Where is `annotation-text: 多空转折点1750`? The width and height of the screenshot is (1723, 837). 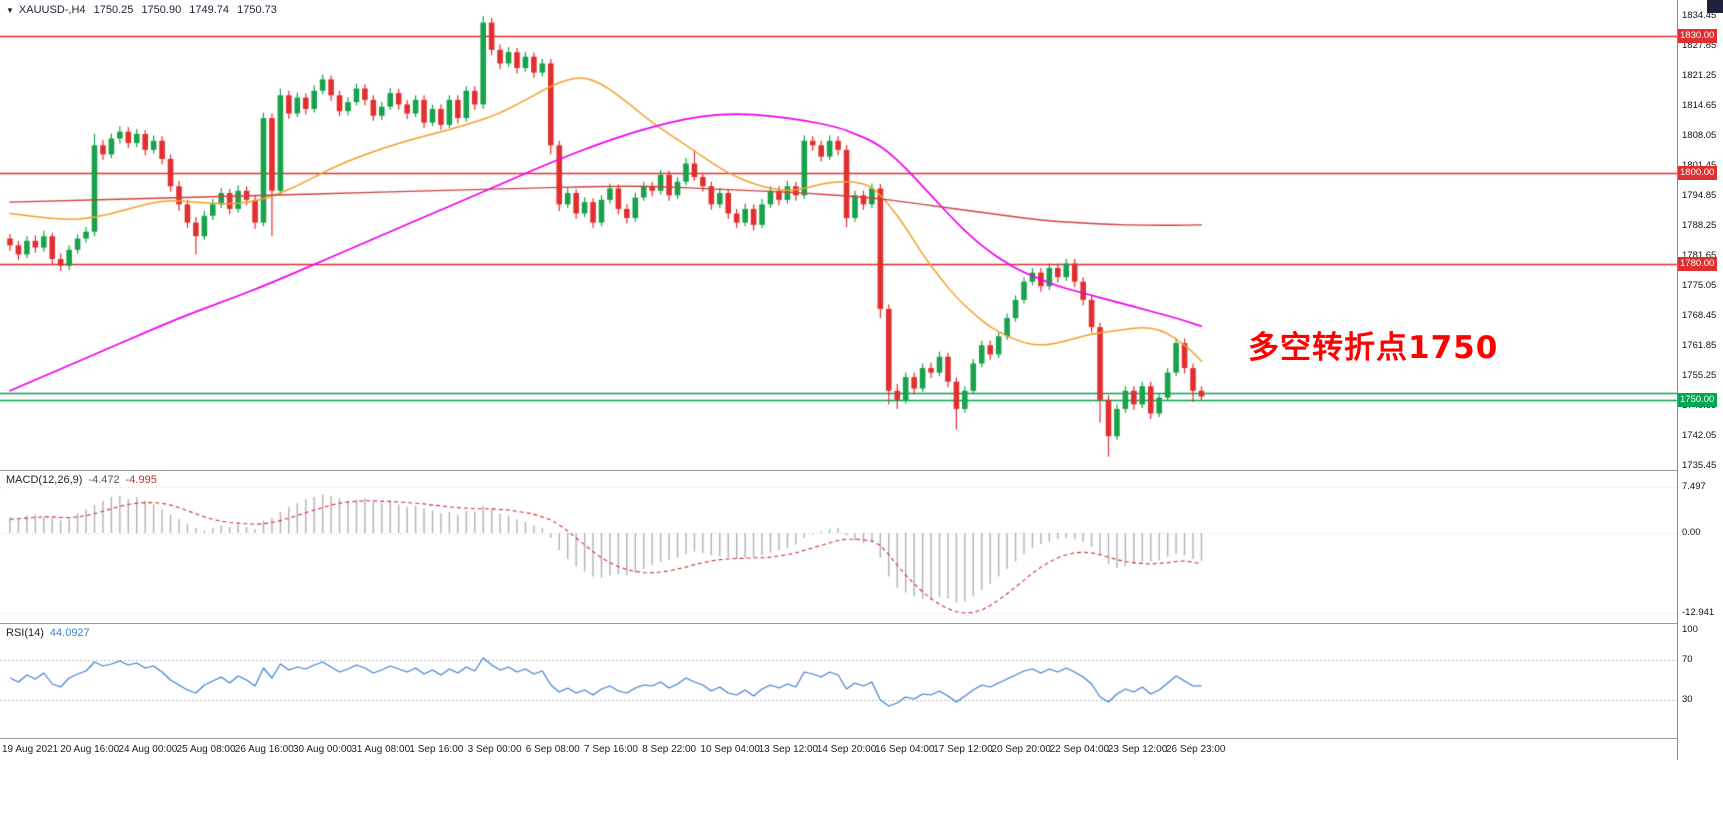
annotation-text: 多空转折点1750 is located at coordinates (1373, 348).